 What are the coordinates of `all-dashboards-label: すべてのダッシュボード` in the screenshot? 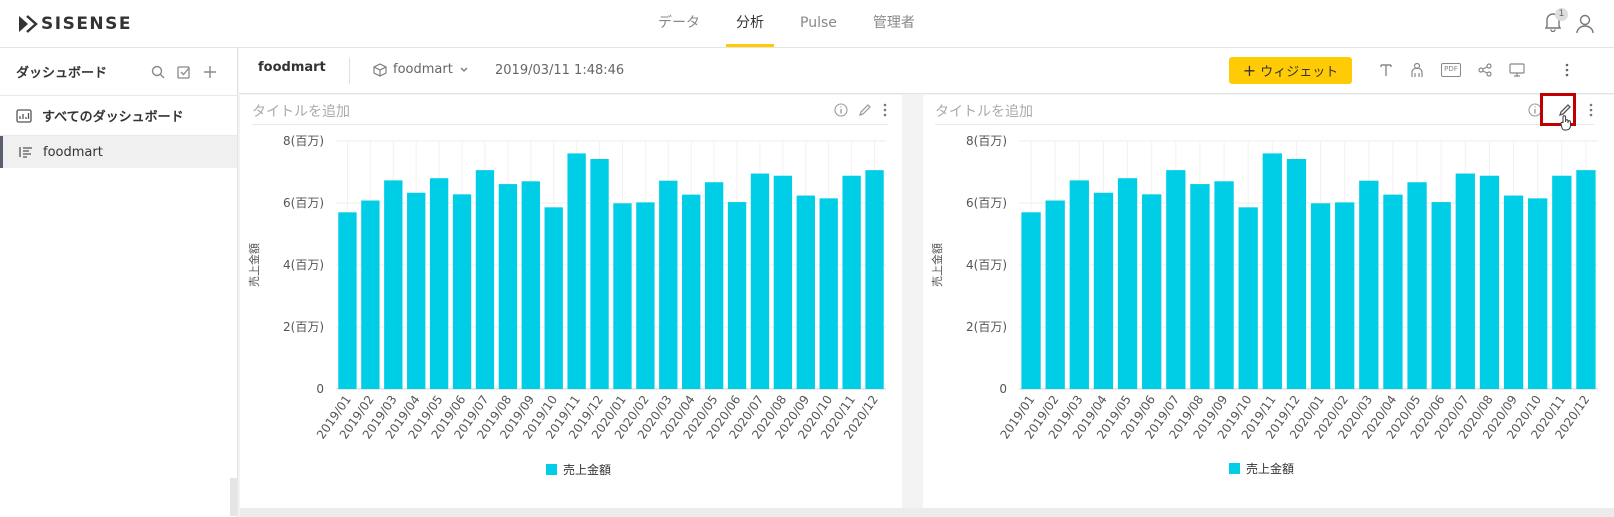 It's located at (113, 117).